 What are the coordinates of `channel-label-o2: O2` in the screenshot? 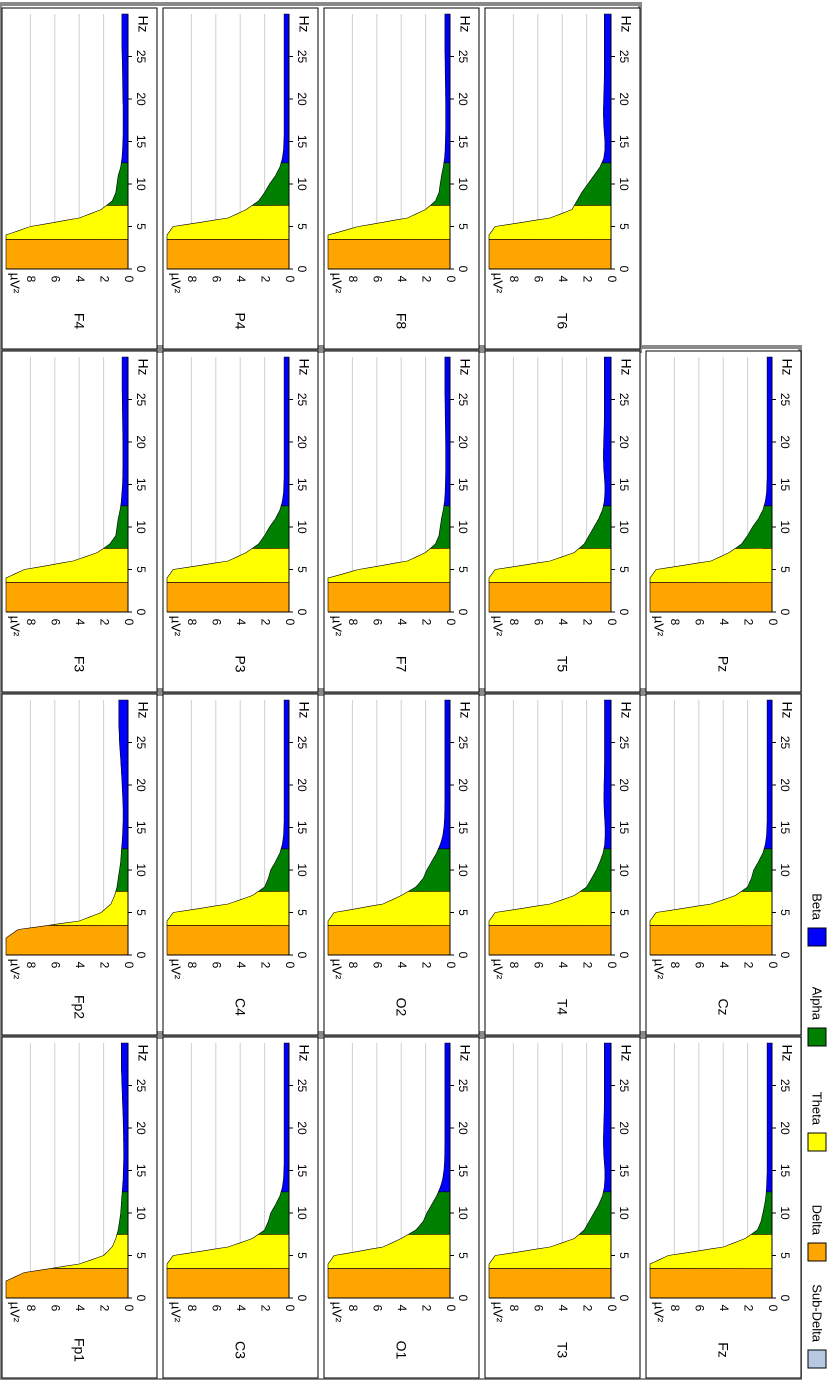 It's located at (401, 1007).